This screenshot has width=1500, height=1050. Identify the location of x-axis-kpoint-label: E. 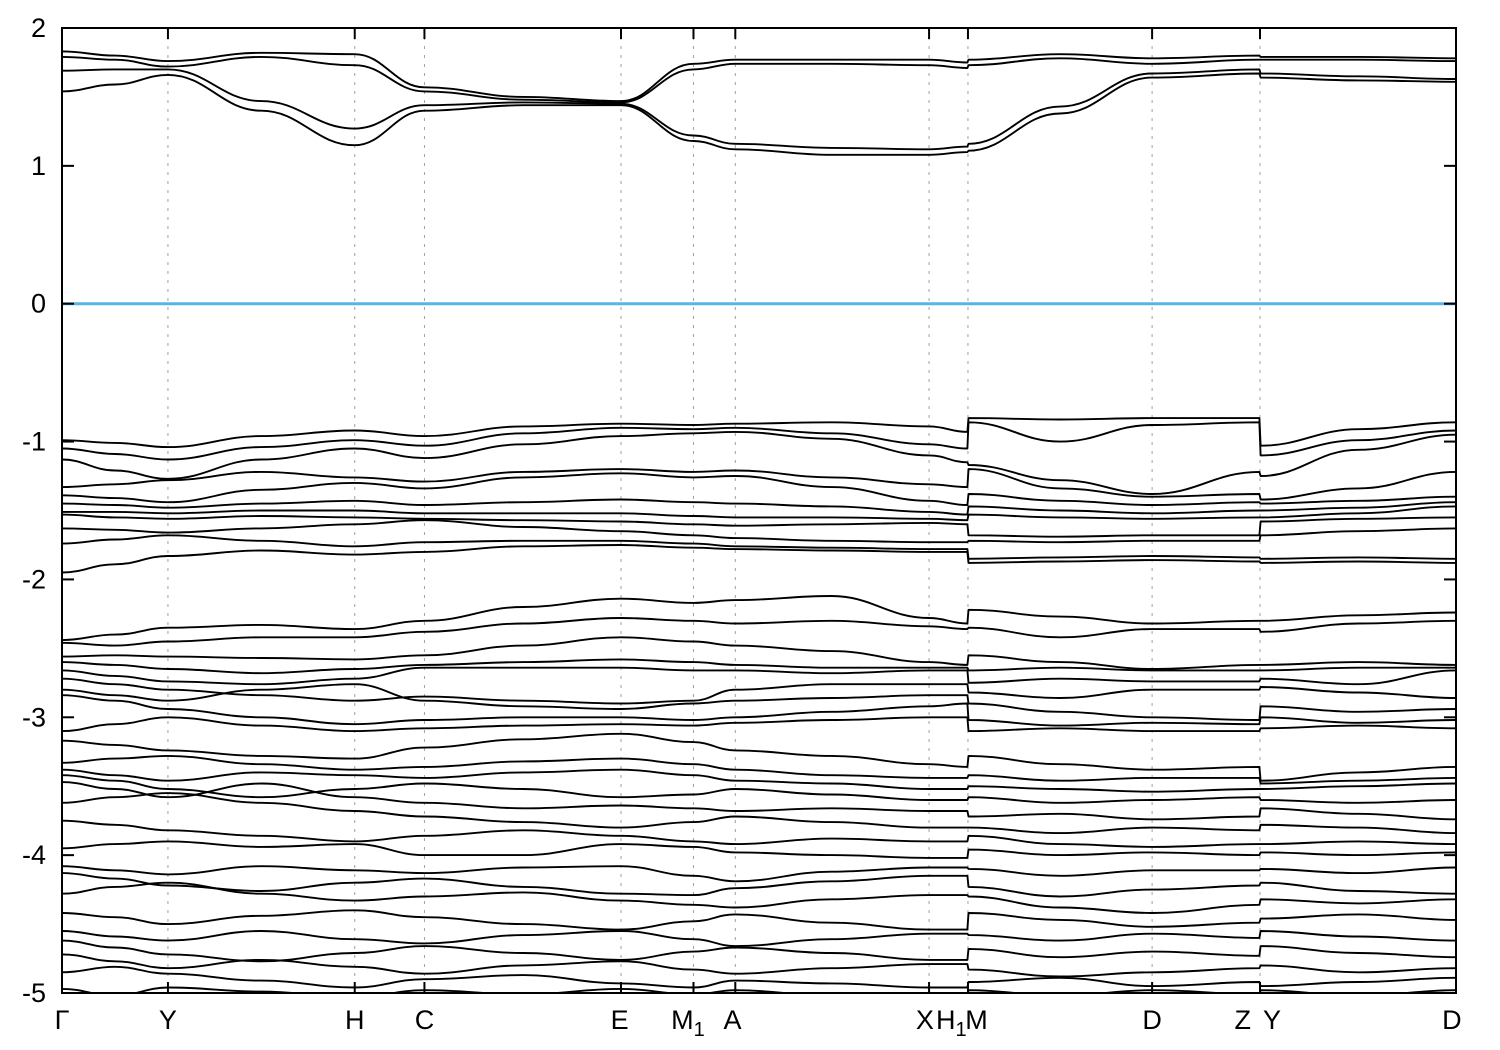
(620, 1020).